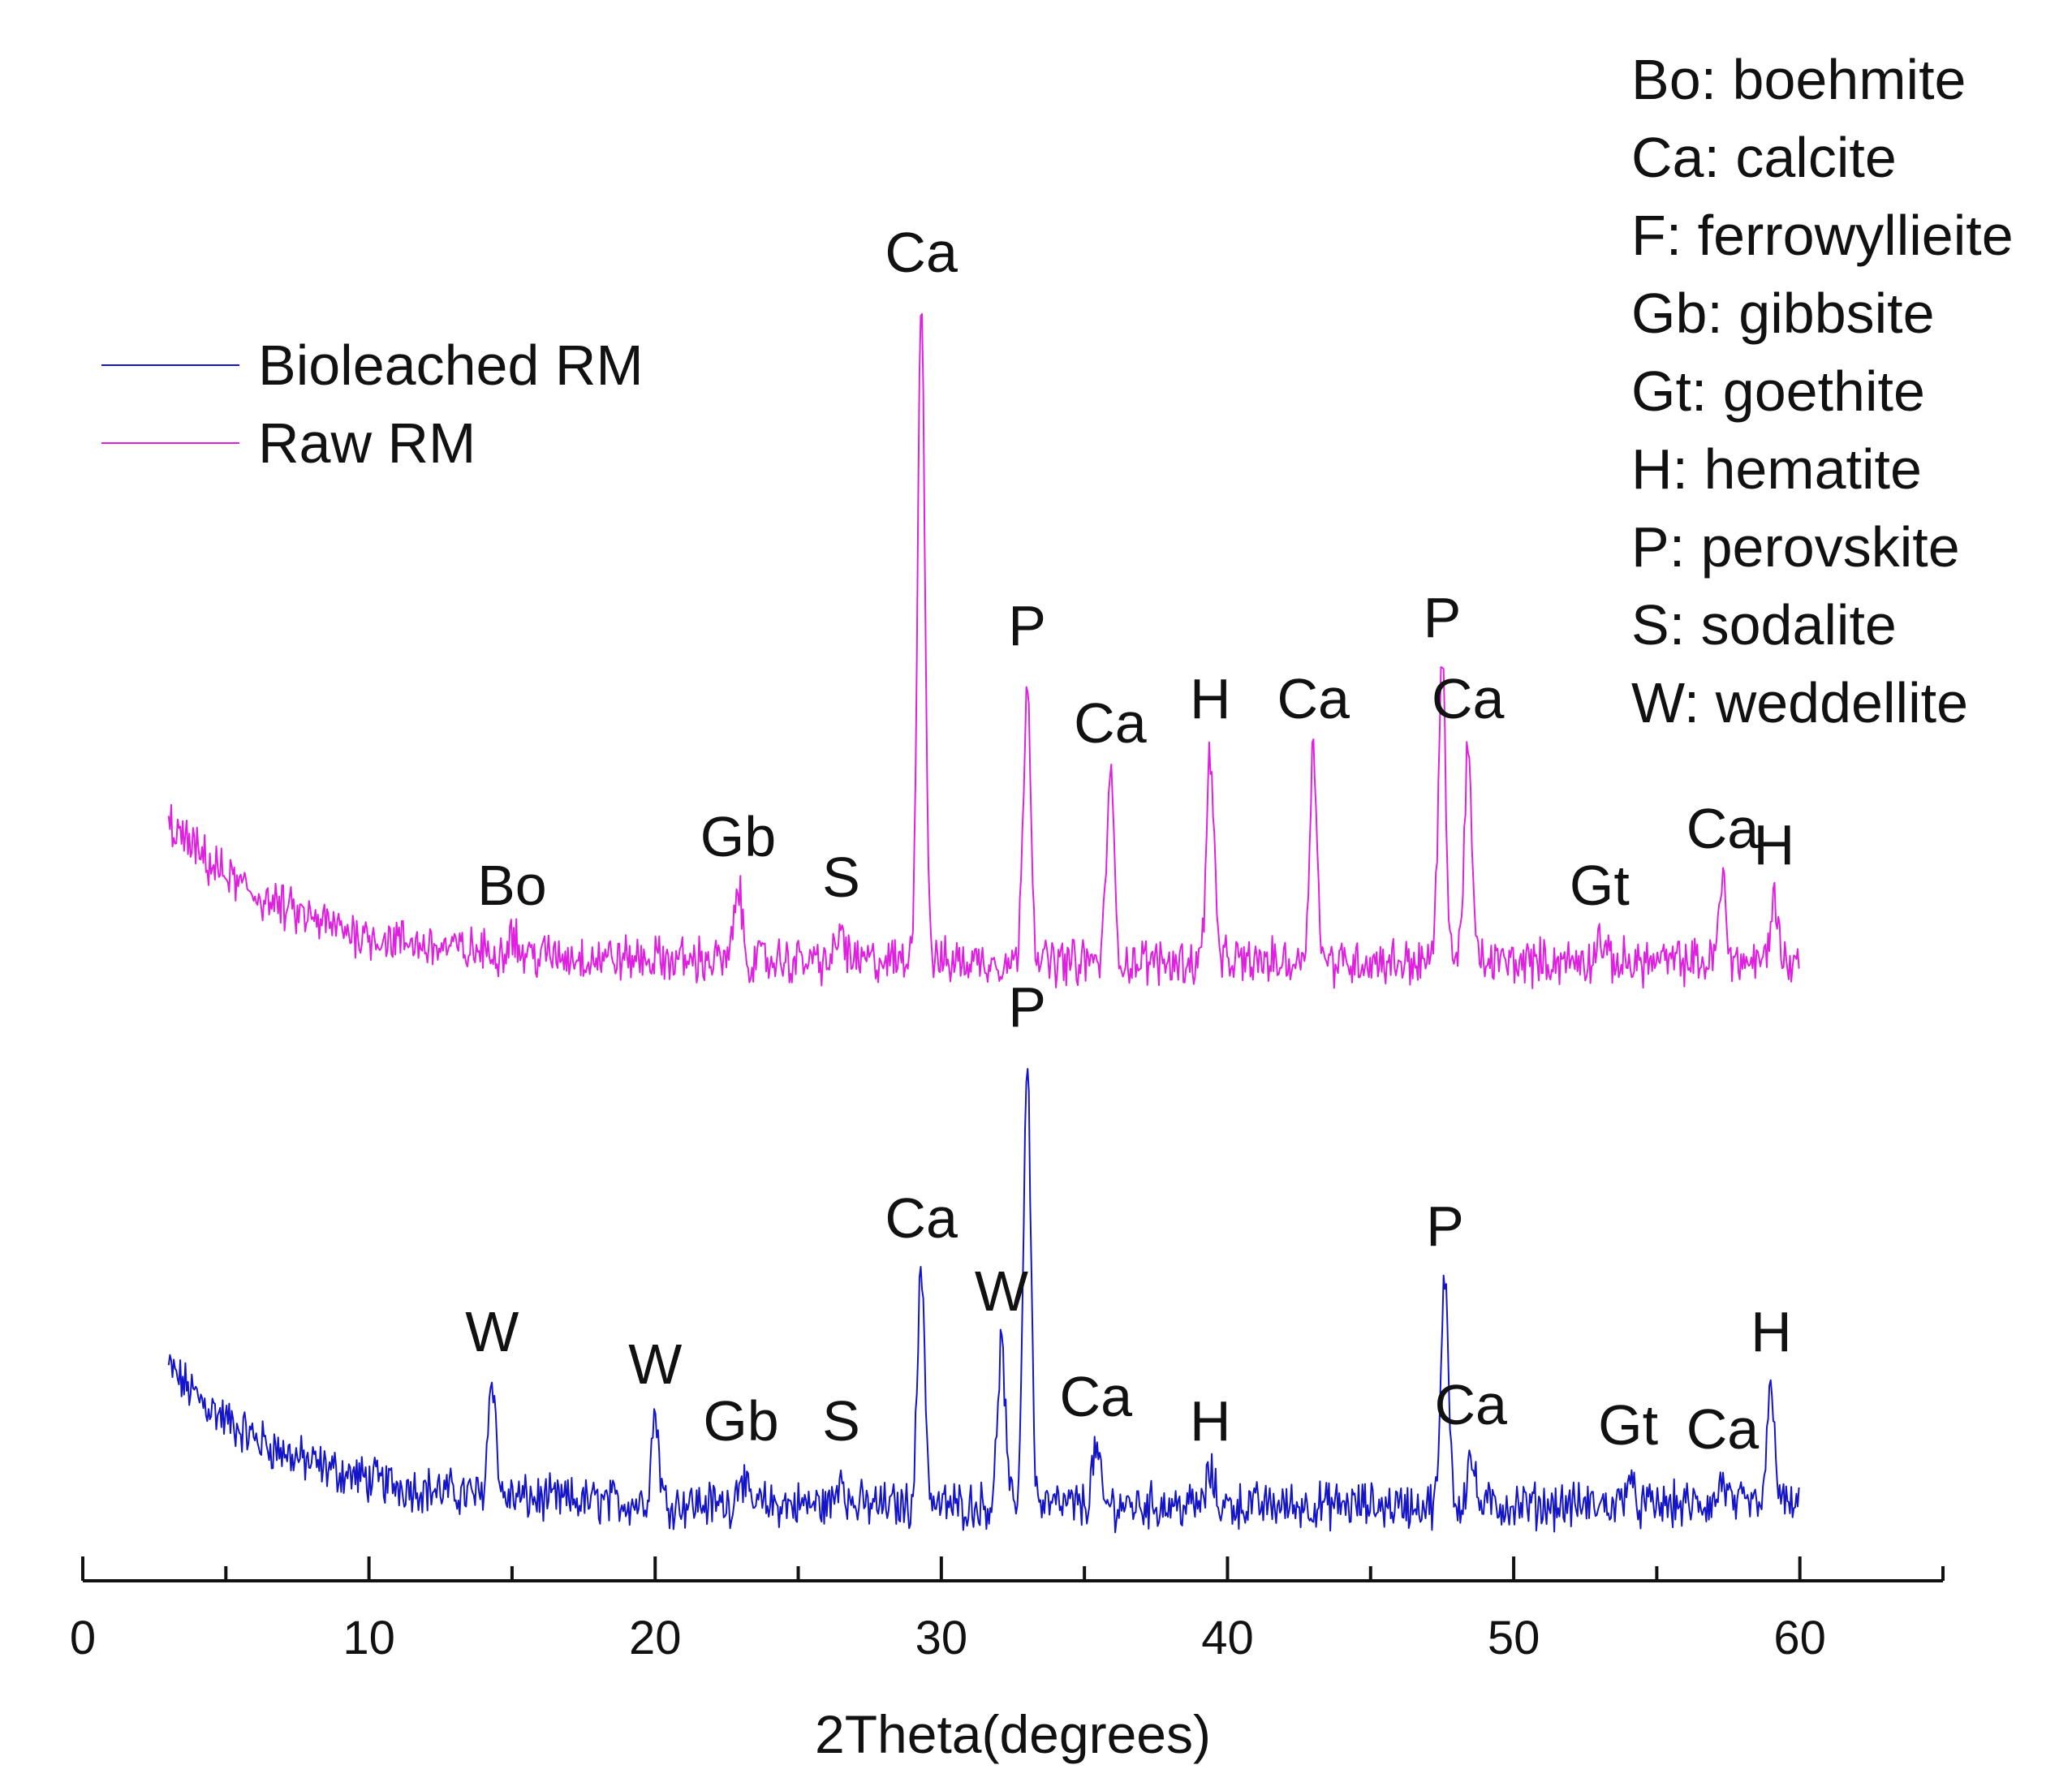  I want to click on x-axis-title: 2Theta(degrees), so click(1013, 1734).